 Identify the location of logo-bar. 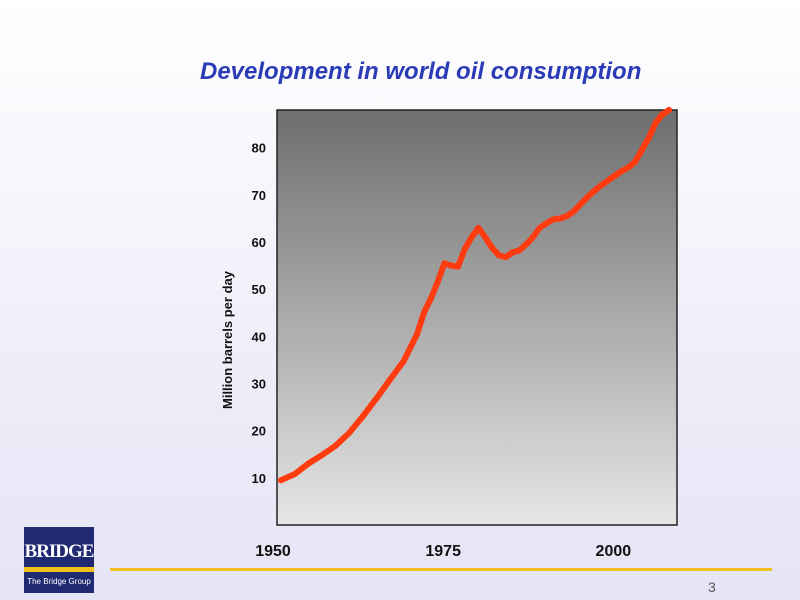
(59, 569).